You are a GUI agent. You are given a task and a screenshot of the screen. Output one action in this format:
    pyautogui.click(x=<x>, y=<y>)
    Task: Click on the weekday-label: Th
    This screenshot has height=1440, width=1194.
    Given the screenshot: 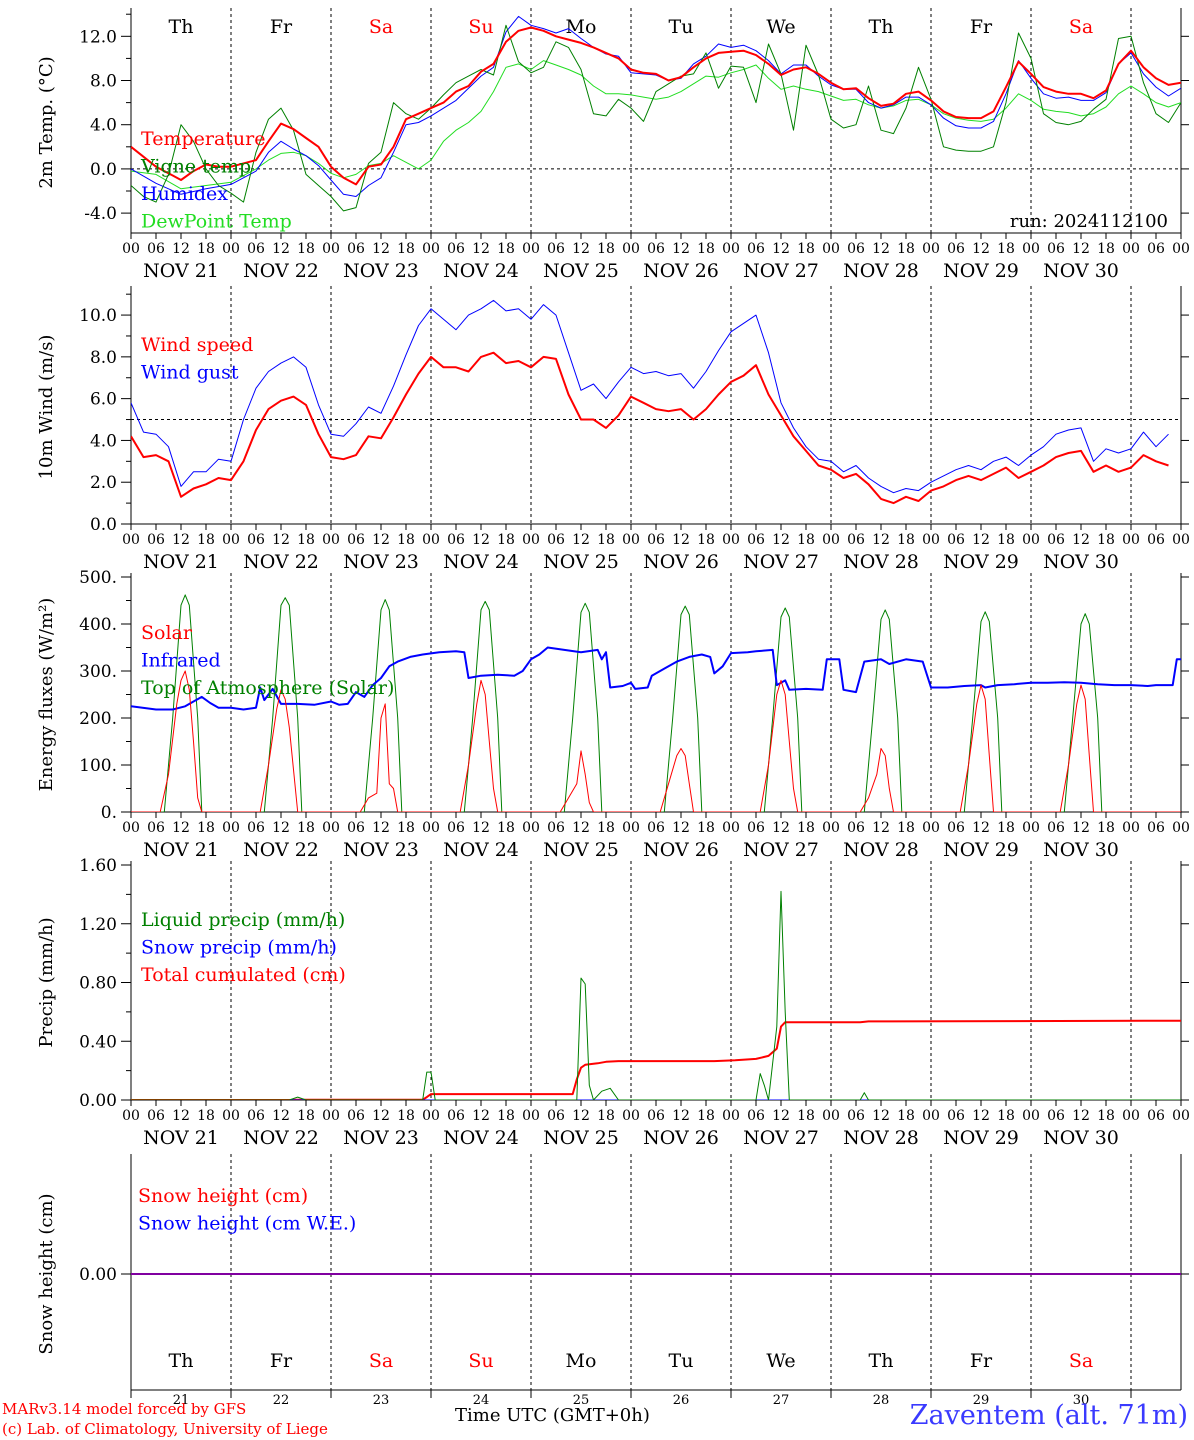 What is the action you would take?
    pyautogui.click(x=881, y=1361)
    